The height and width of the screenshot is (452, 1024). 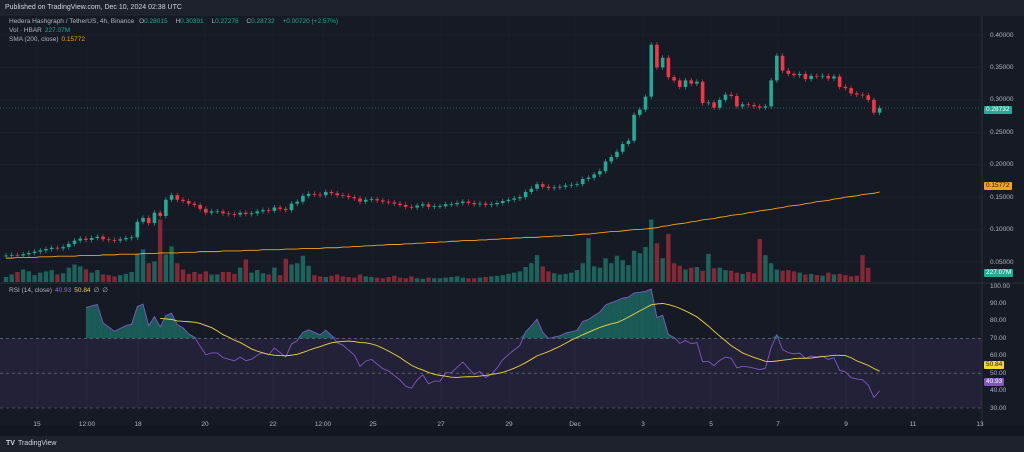 I want to click on time-tick-label: 25, so click(x=373, y=424).